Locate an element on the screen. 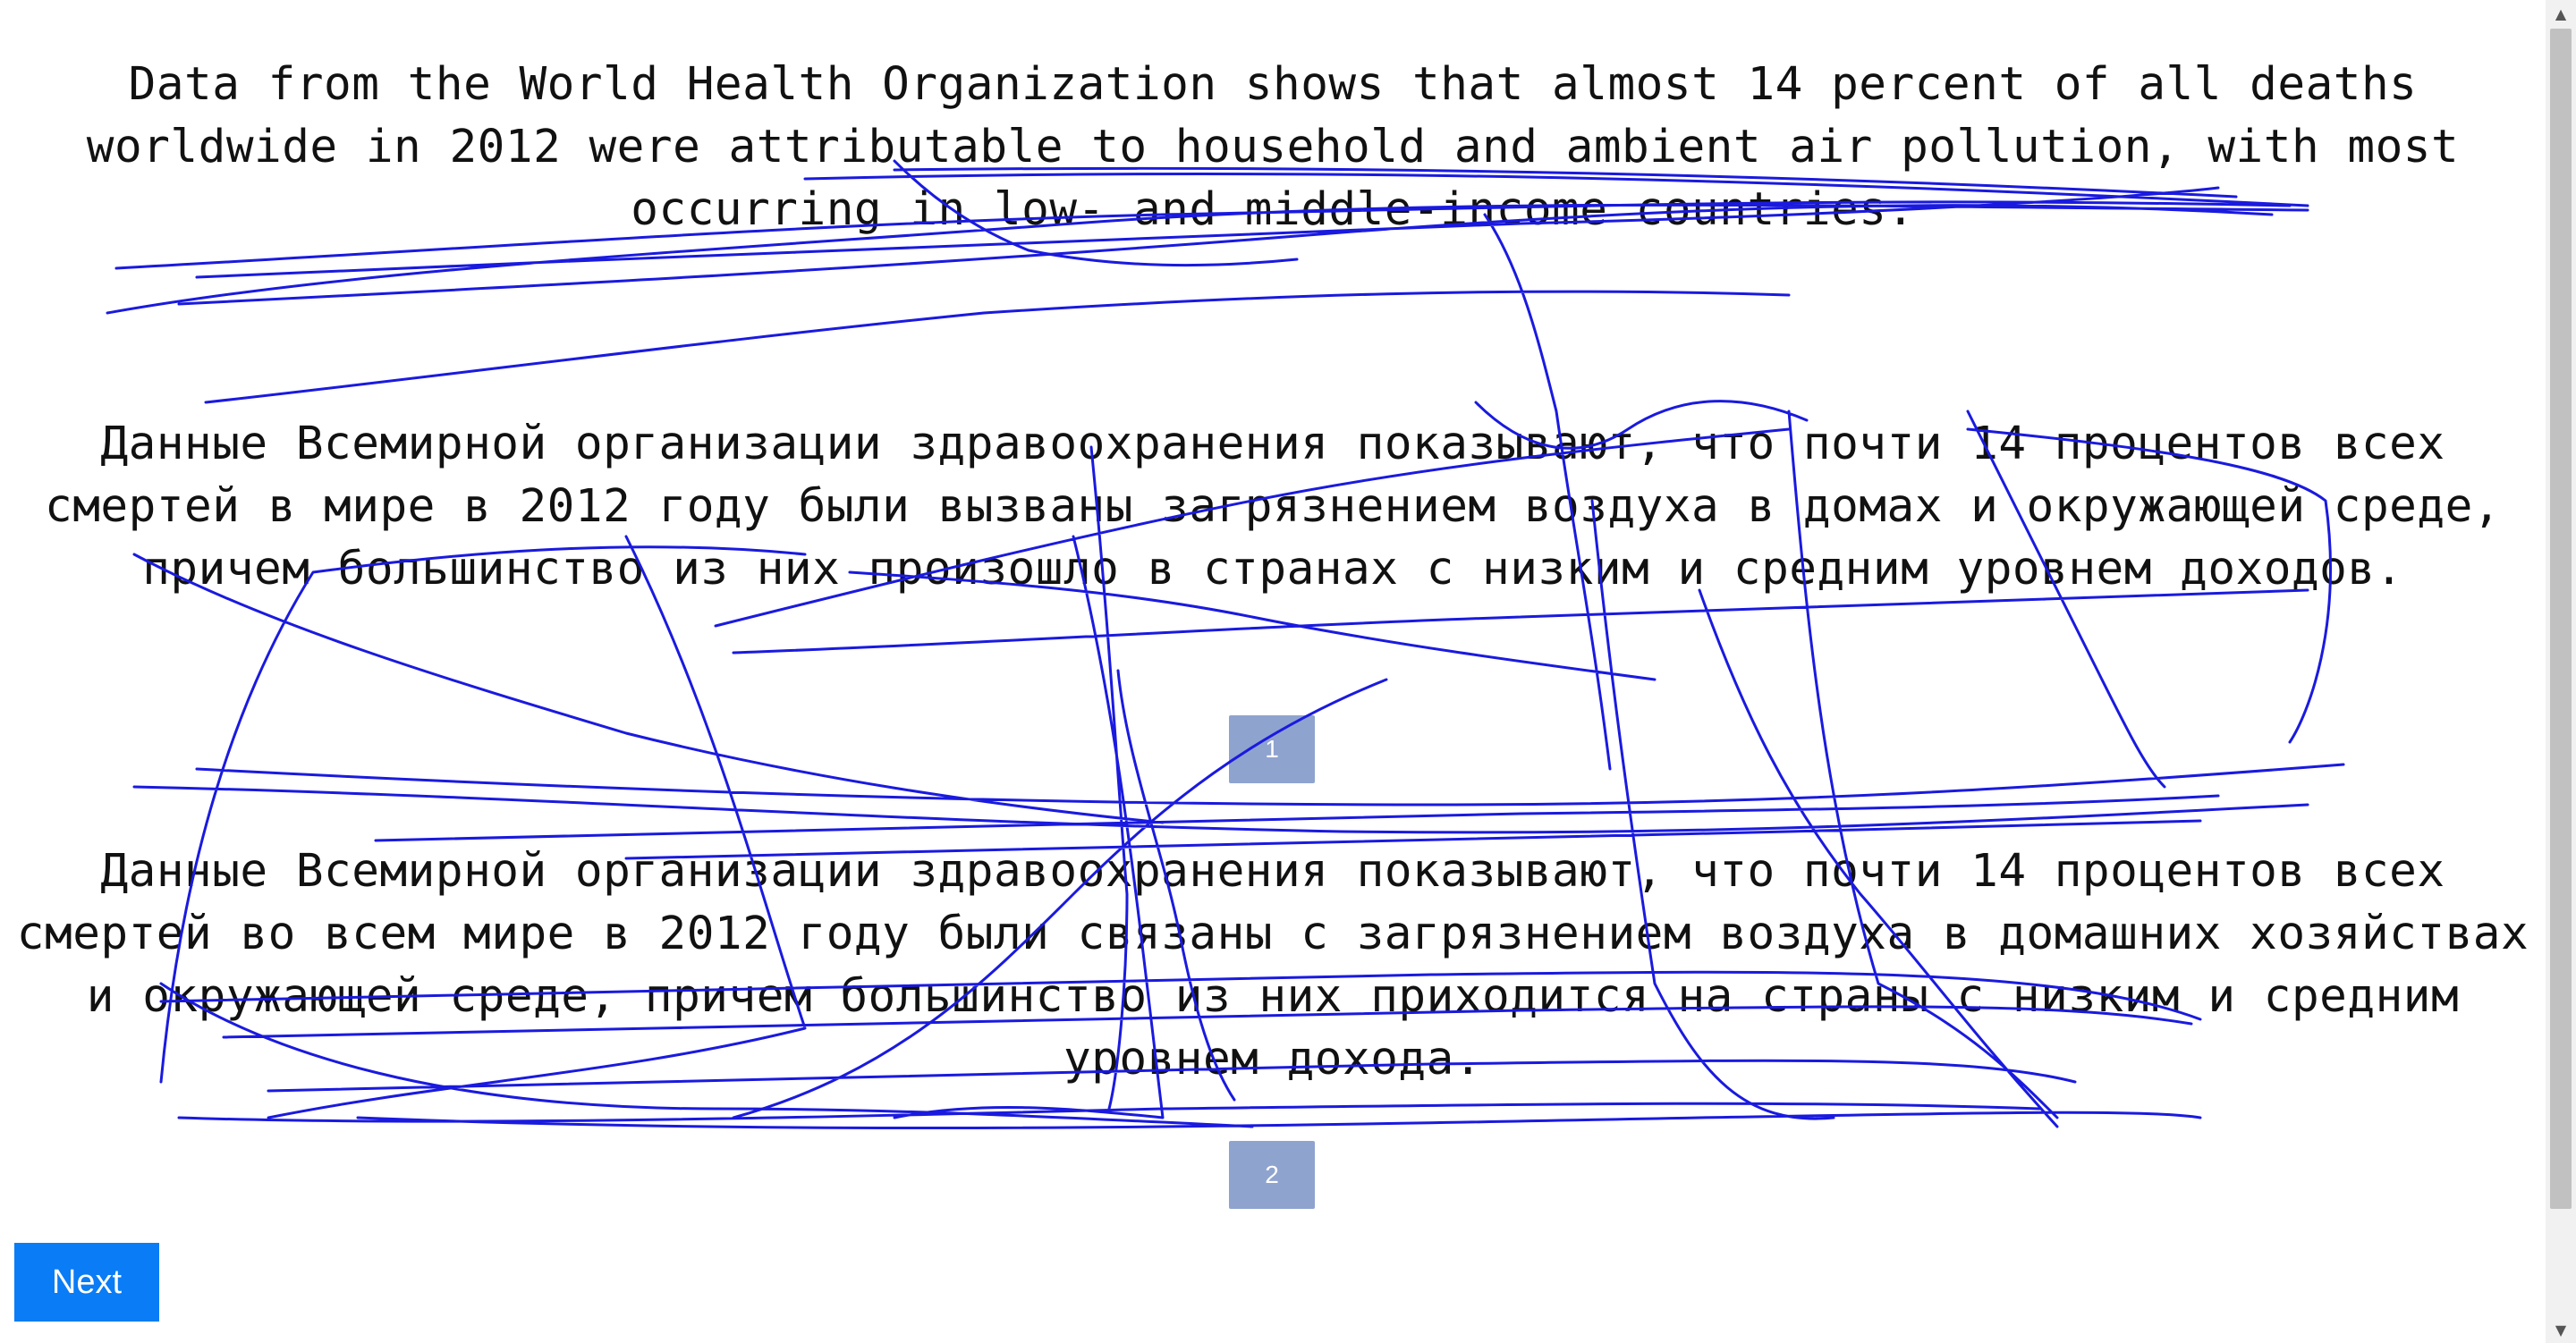 Image resolution: width=2576 pixels, height=1343 pixels. vertical-scrollbar: ▲ ▼ is located at coordinates (2561, 671).